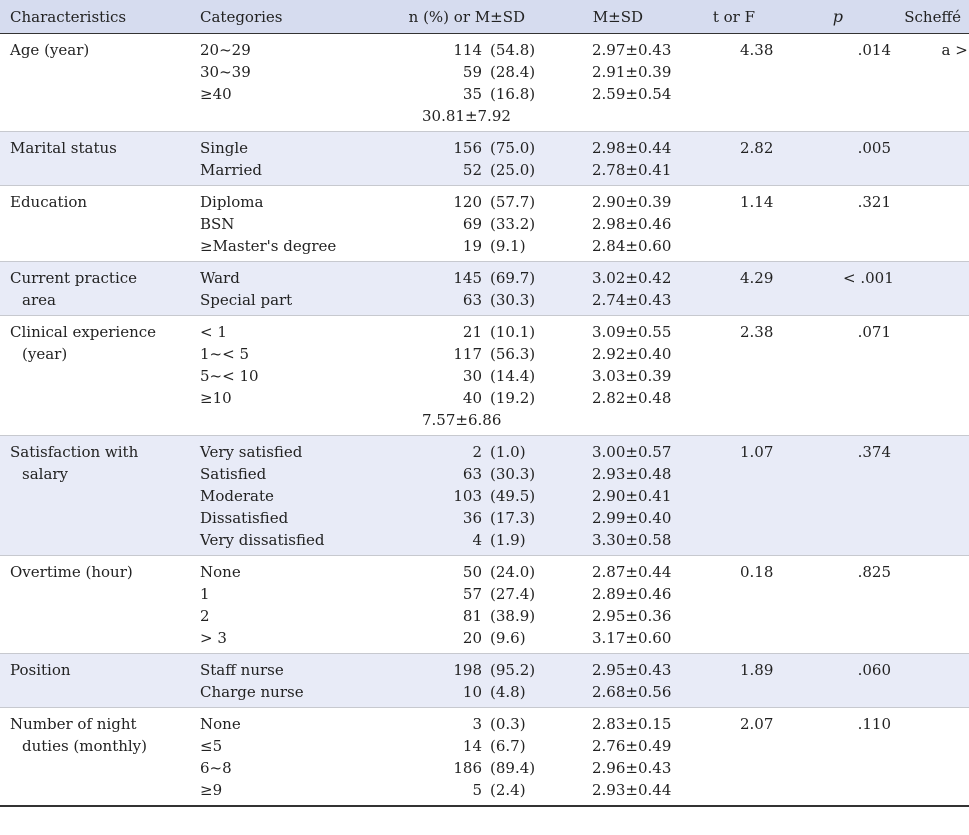 The height and width of the screenshot is (835, 969). What do you see at coordinates (465, 94) in the screenshot?
I see `n-percent-value: 35 (16.8)` at bounding box center [465, 94].